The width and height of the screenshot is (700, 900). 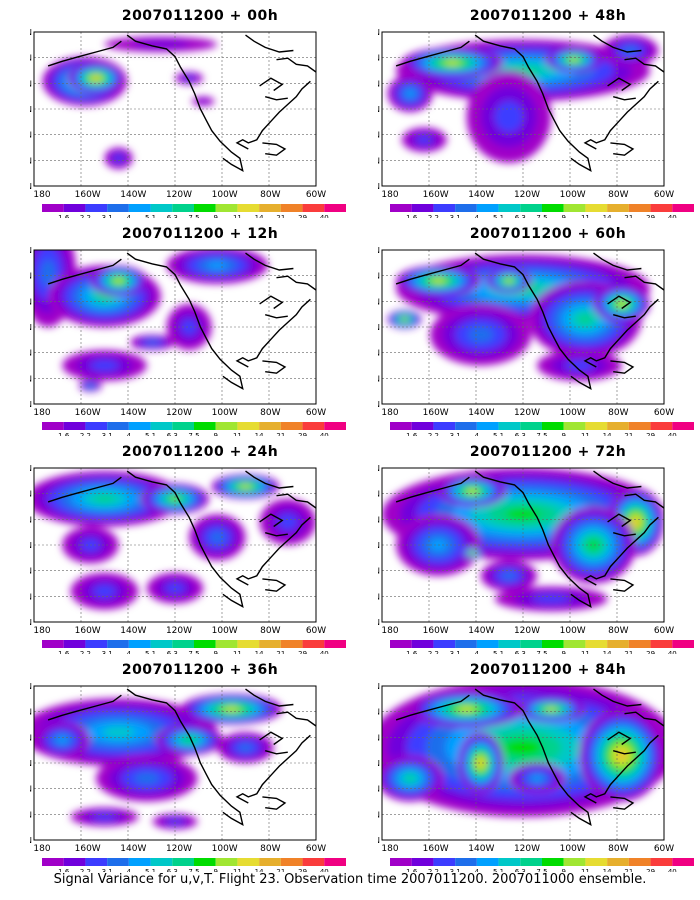 I want to click on panel-title: 2007011200 + 12h, so click(x=200, y=234).